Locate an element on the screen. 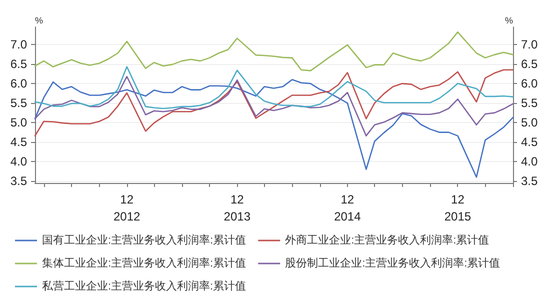  x-tick-label: 12 2015 is located at coordinates (458, 208).